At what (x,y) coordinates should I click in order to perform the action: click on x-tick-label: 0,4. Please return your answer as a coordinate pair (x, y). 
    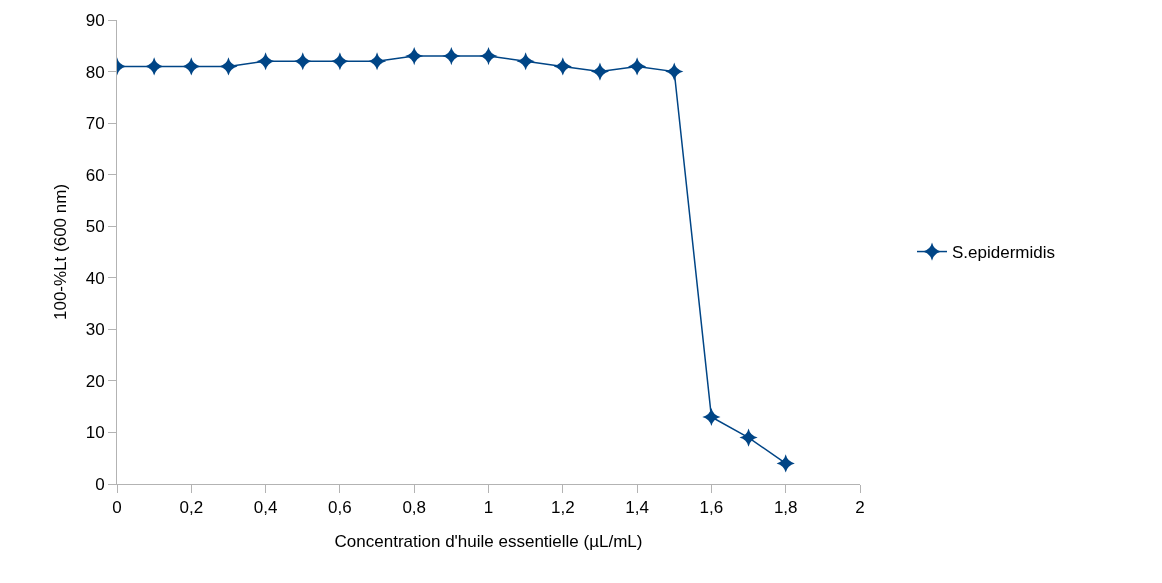
    Looking at the image, I should click on (265, 508).